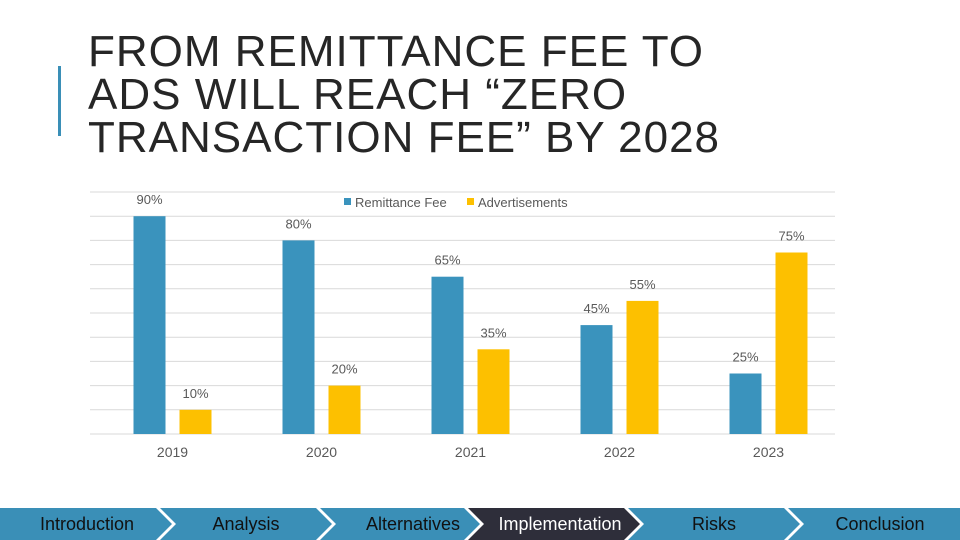 This screenshot has width=960, height=540. What do you see at coordinates (195, 393) in the screenshot?
I see `data-label: 10%` at bounding box center [195, 393].